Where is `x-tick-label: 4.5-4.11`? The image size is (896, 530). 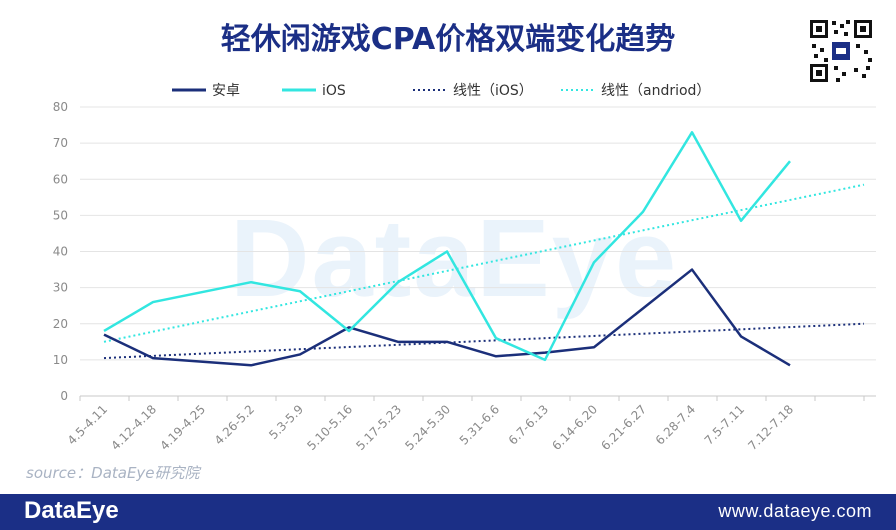
x-tick-label: 4.5-4.11 is located at coordinates (87, 424).